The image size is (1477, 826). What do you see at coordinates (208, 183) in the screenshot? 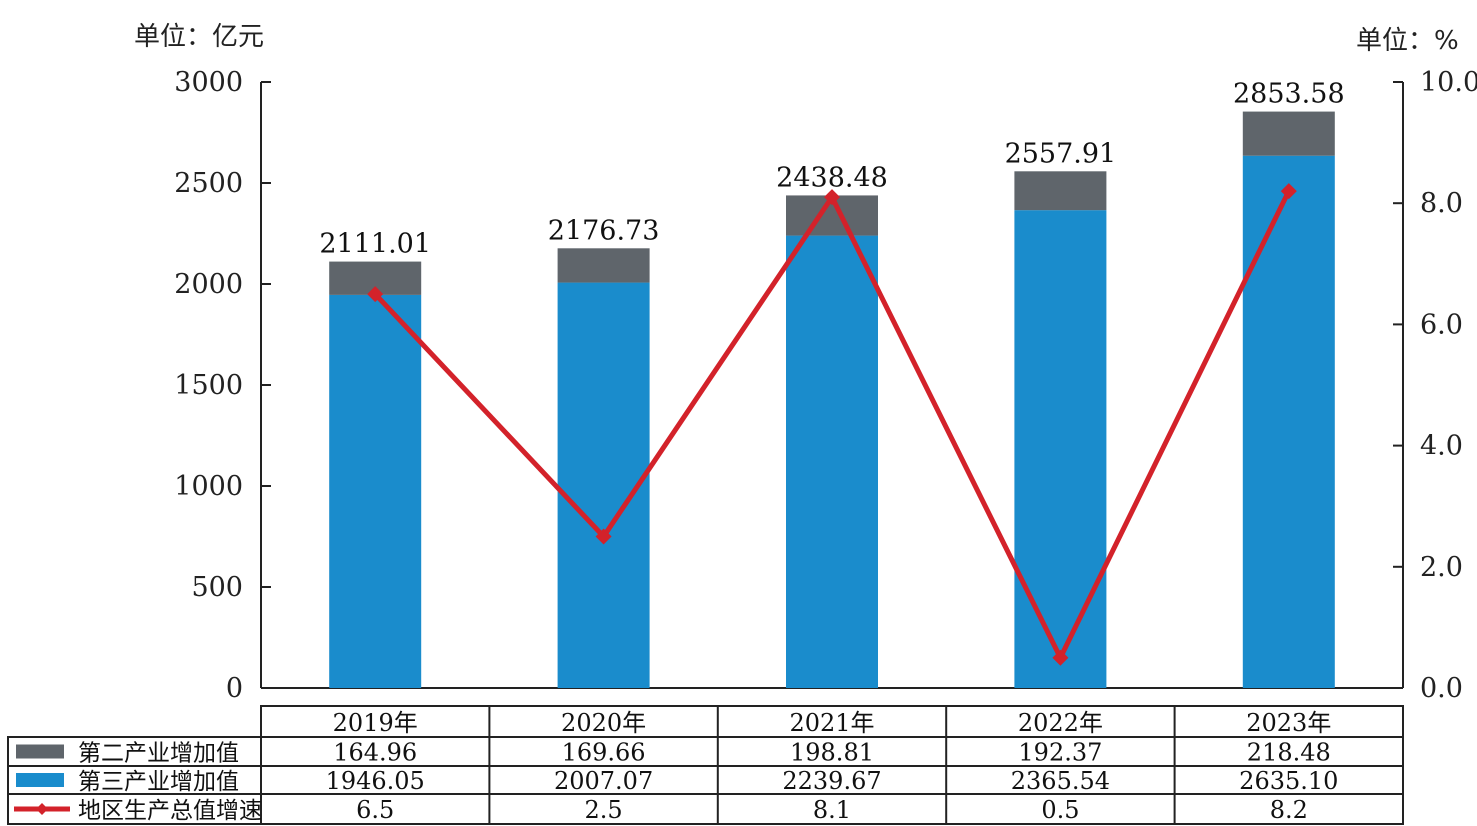
I see `left-tick-label: 2500` at bounding box center [208, 183].